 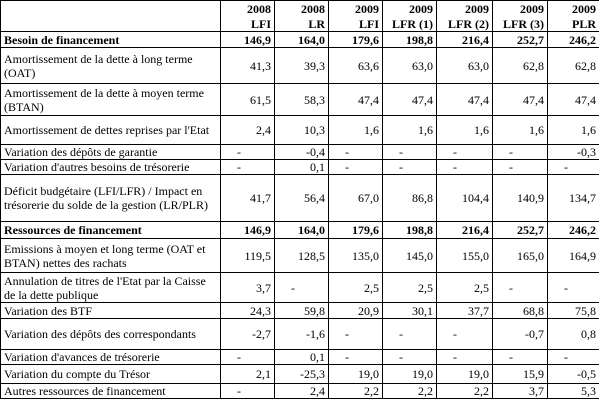 What do you see at coordinates (301, 255) in the screenshot?
I see `cell-value: 128,5` at bounding box center [301, 255].